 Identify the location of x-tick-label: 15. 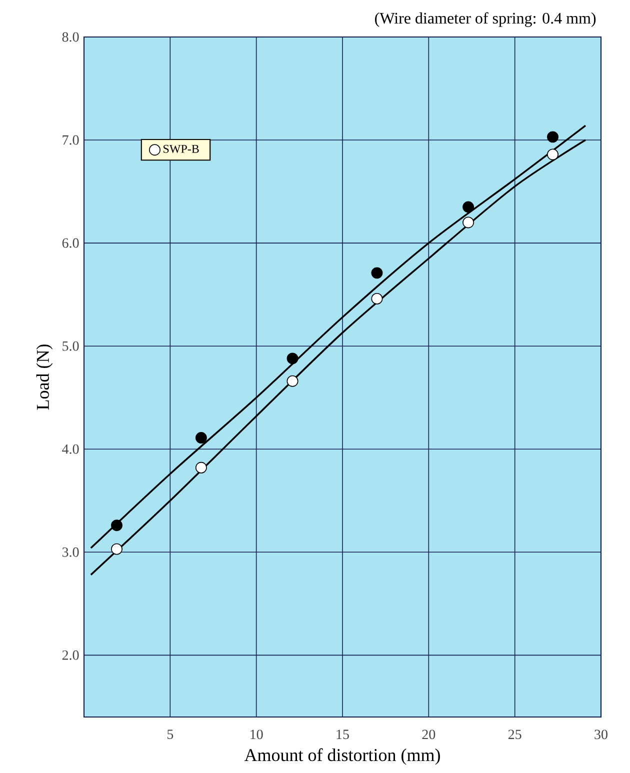
(342, 735).